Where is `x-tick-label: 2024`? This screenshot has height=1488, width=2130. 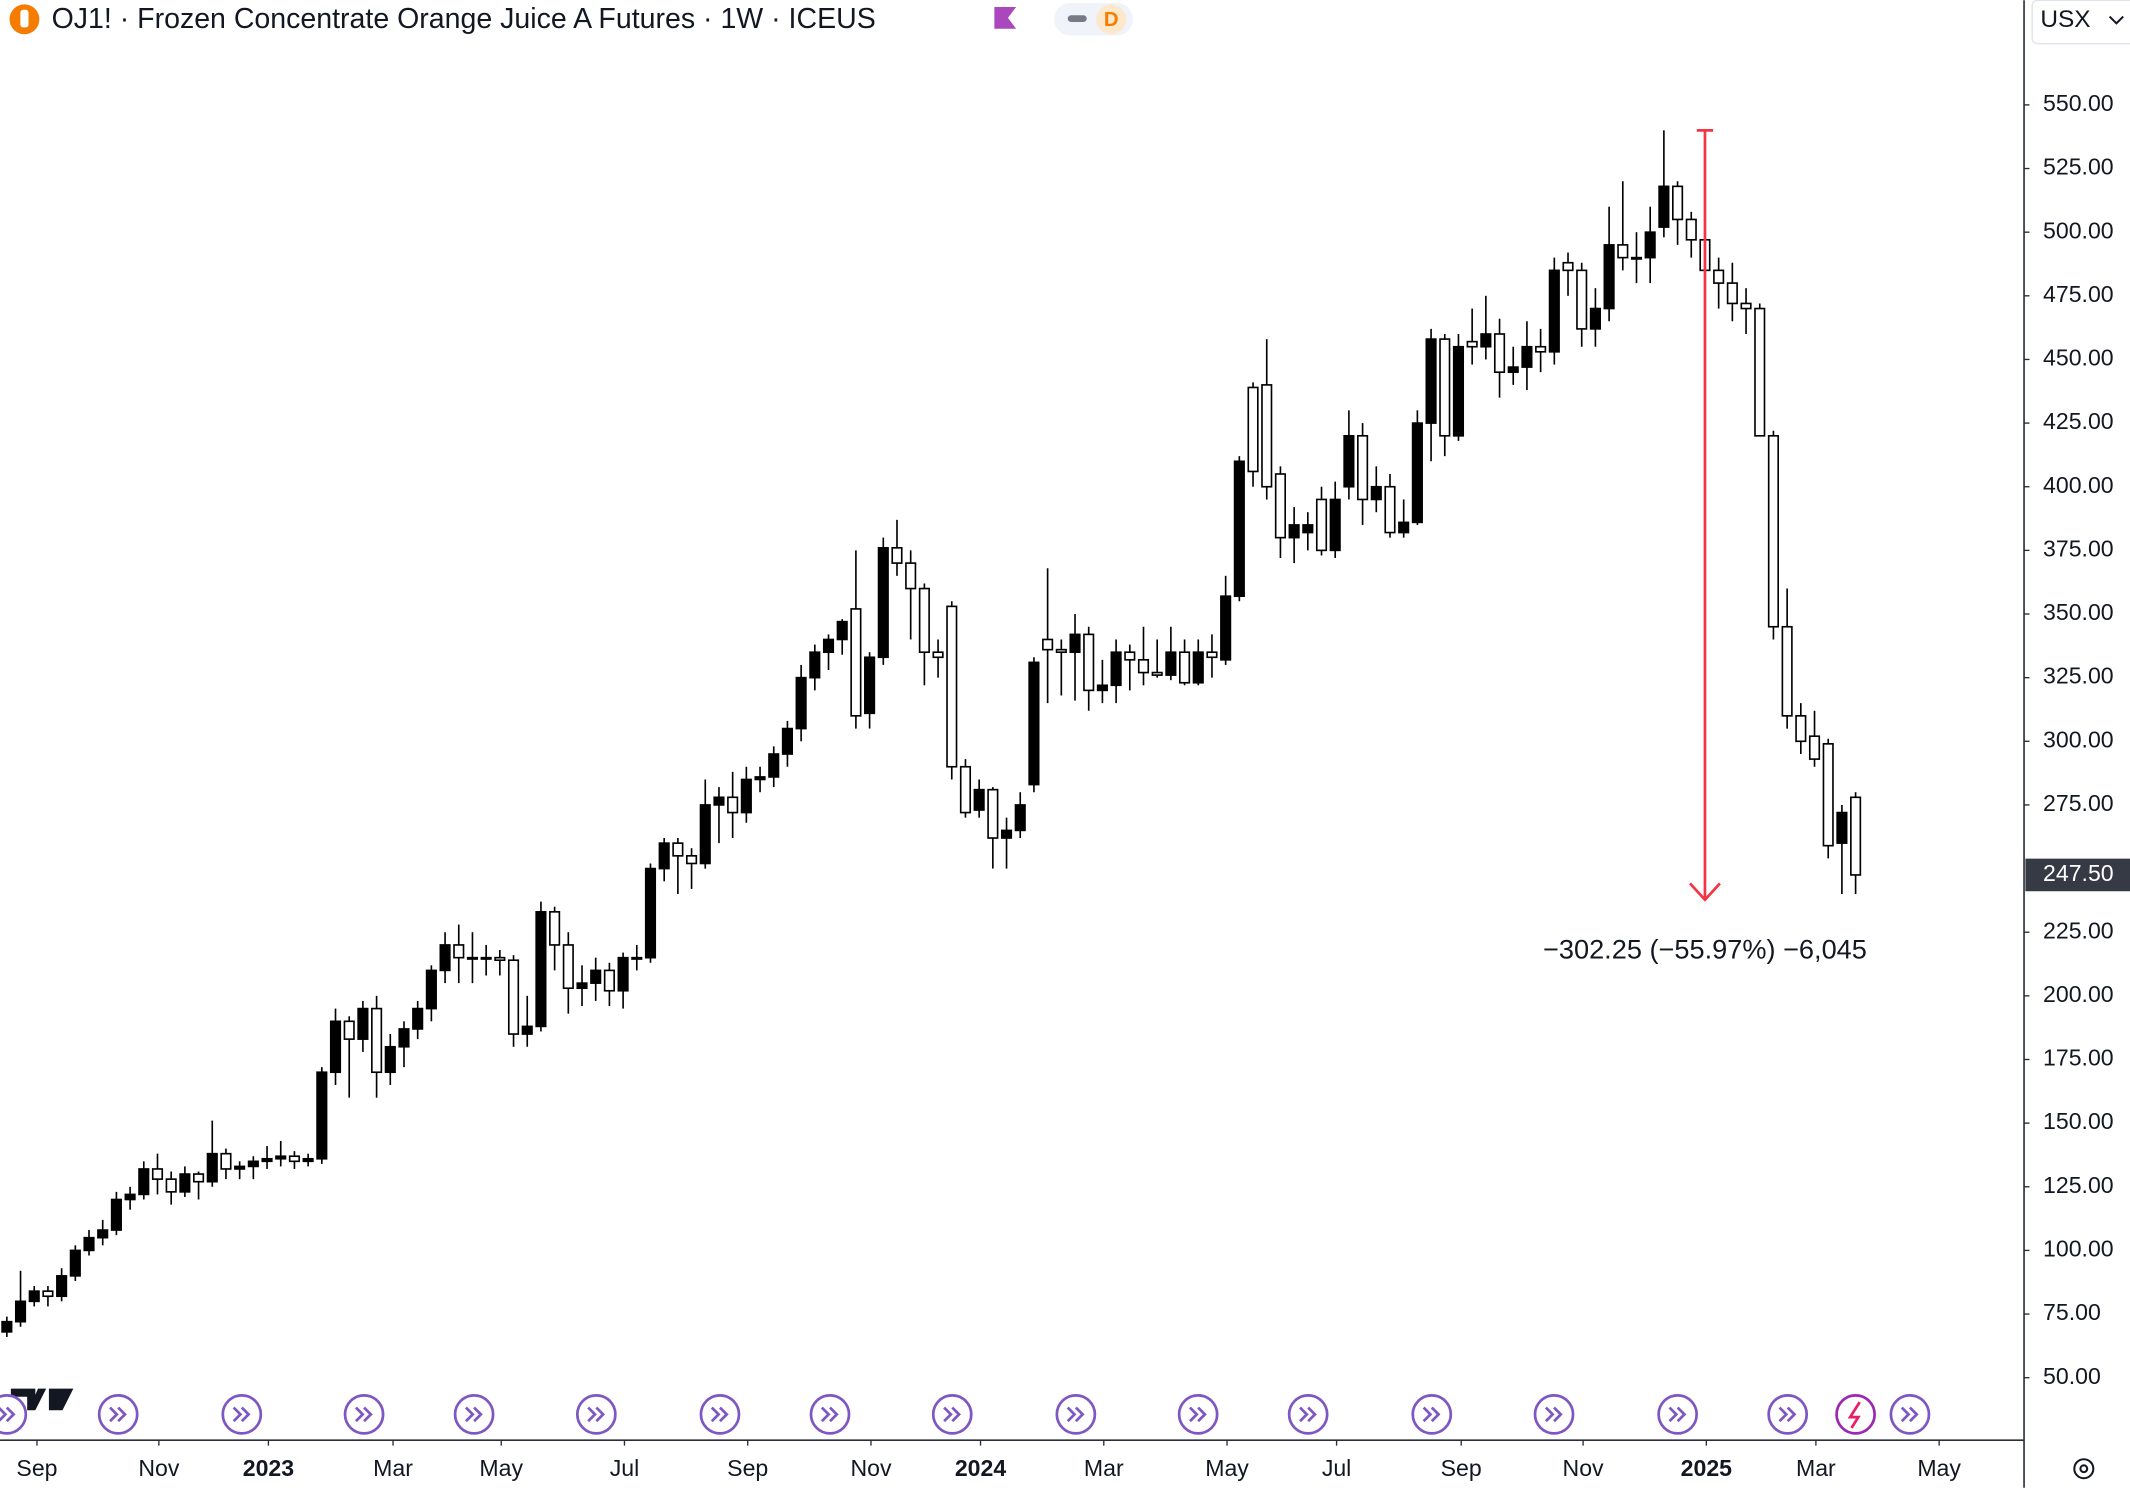 x-tick-label: 2024 is located at coordinates (981, 1468).